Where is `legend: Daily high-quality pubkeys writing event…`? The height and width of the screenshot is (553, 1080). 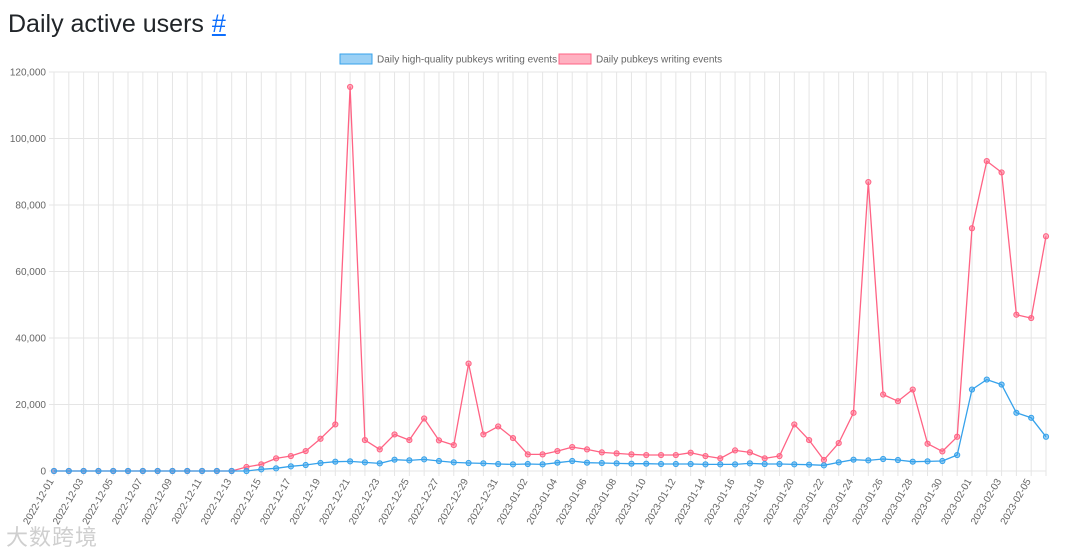
legend: Daily high-quality pubkeys writing event… is located at coordinates (530, 59).